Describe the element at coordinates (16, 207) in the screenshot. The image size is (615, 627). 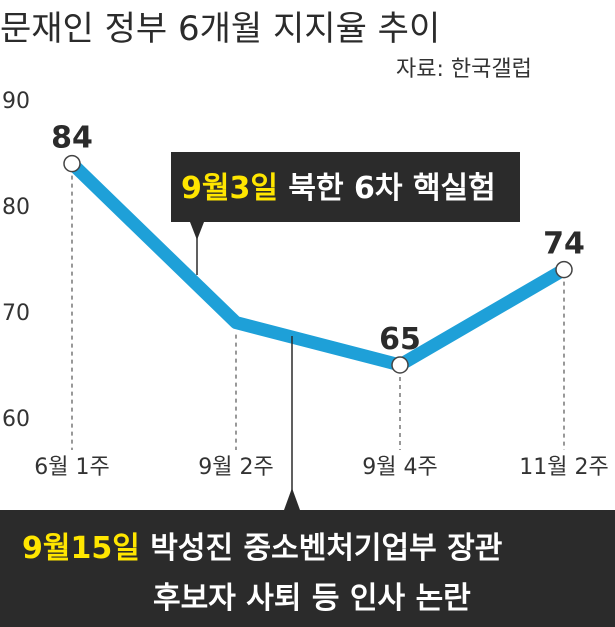
I see `y-tick-label: 80` at that location.